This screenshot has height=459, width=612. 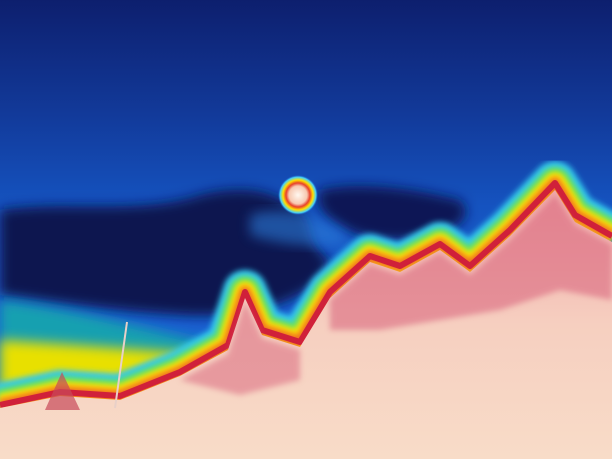 What do you see at coordinates (62, 391) in the screenshot?
I see `tree` at bounding box center [62, 391].